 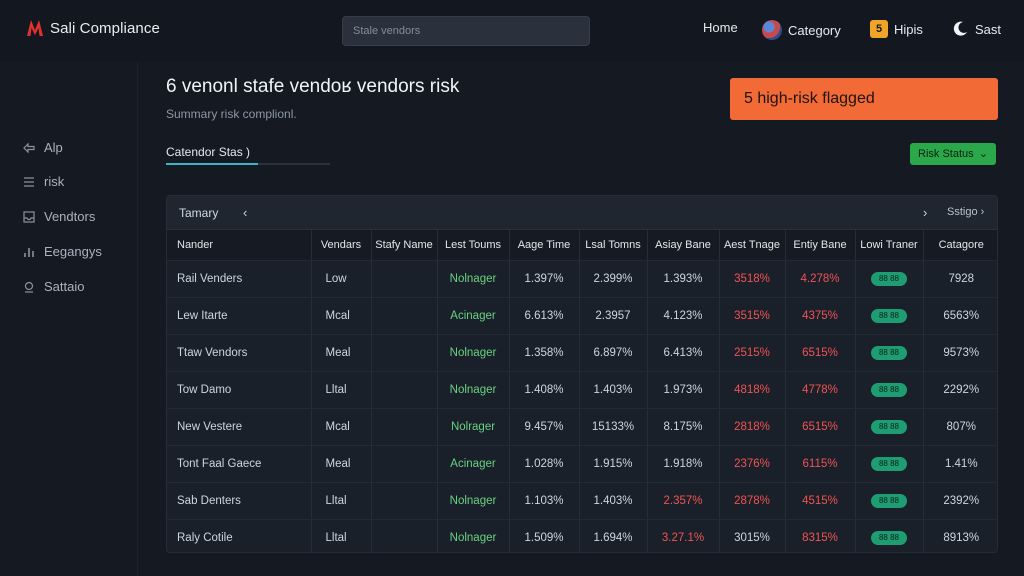 What do you see at coordinates (896, 29) in the screenshot?
I see `nav-help: 5 Hipis` at bounding box center [896, 29].